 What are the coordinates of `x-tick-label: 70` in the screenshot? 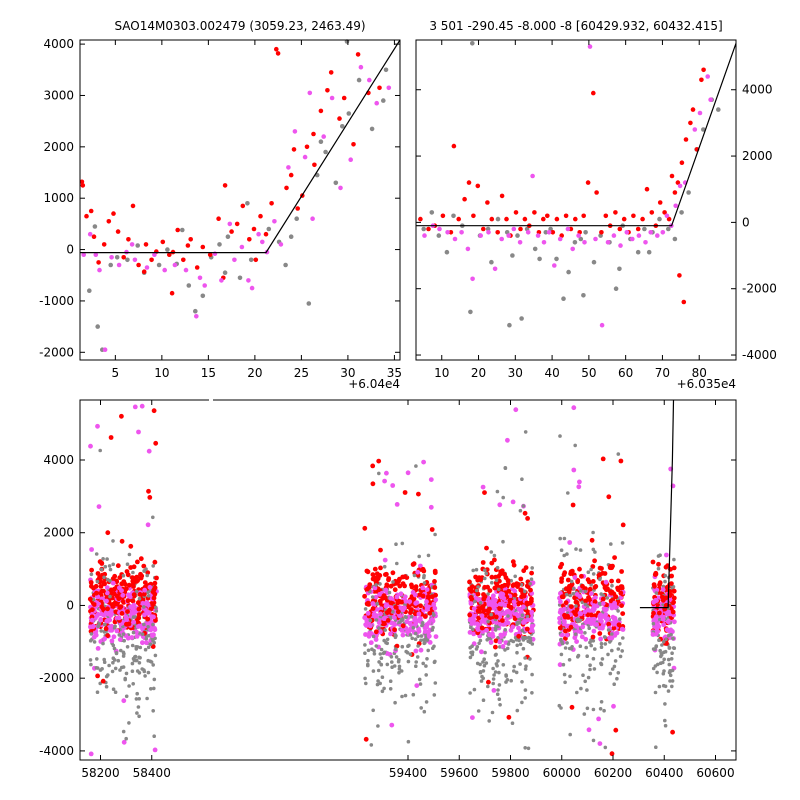 It's located at (662, 373).